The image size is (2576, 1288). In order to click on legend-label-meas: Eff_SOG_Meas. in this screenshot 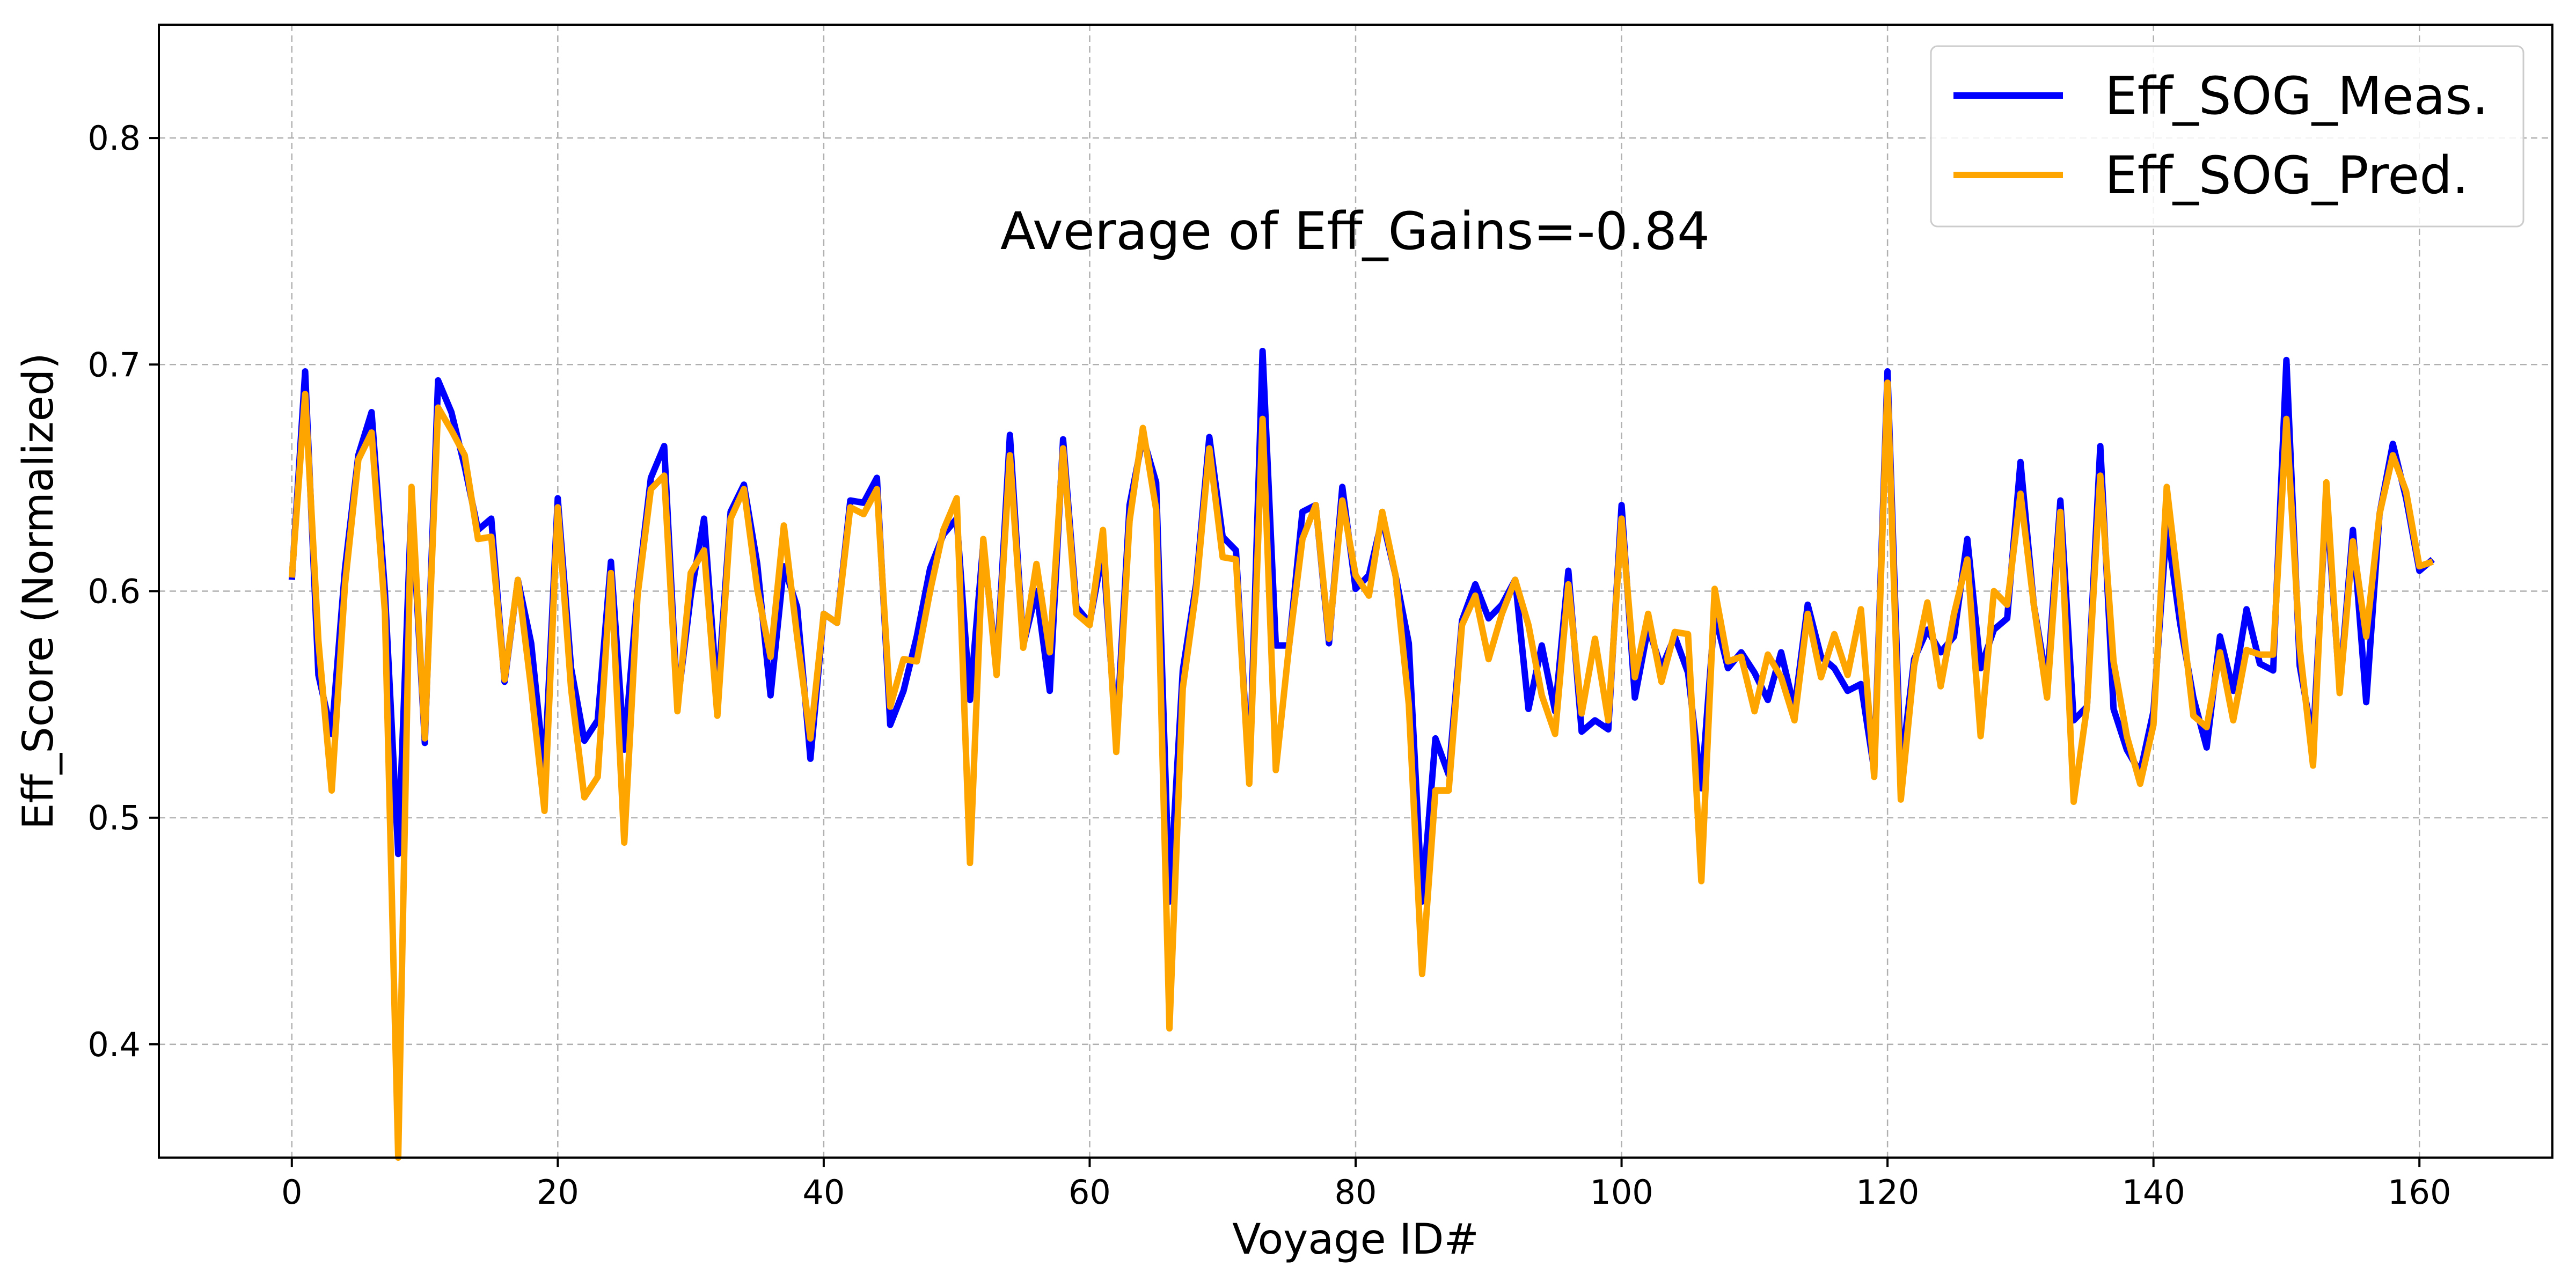, I will do `click(2297, 96)`.